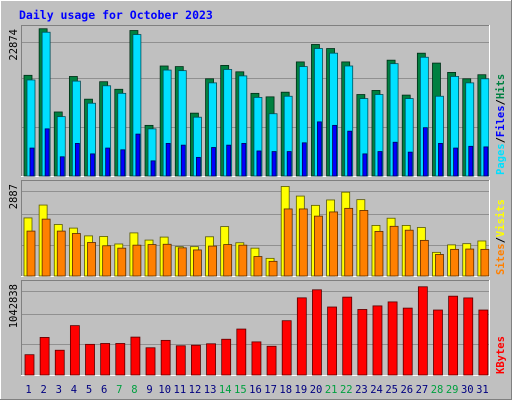 The height and width of the screenshot is (400, 512). What do you see at coordinates (255, 390) in the screenshot?
I see `day-tick-label: 16` at bounding box center [255, 390].